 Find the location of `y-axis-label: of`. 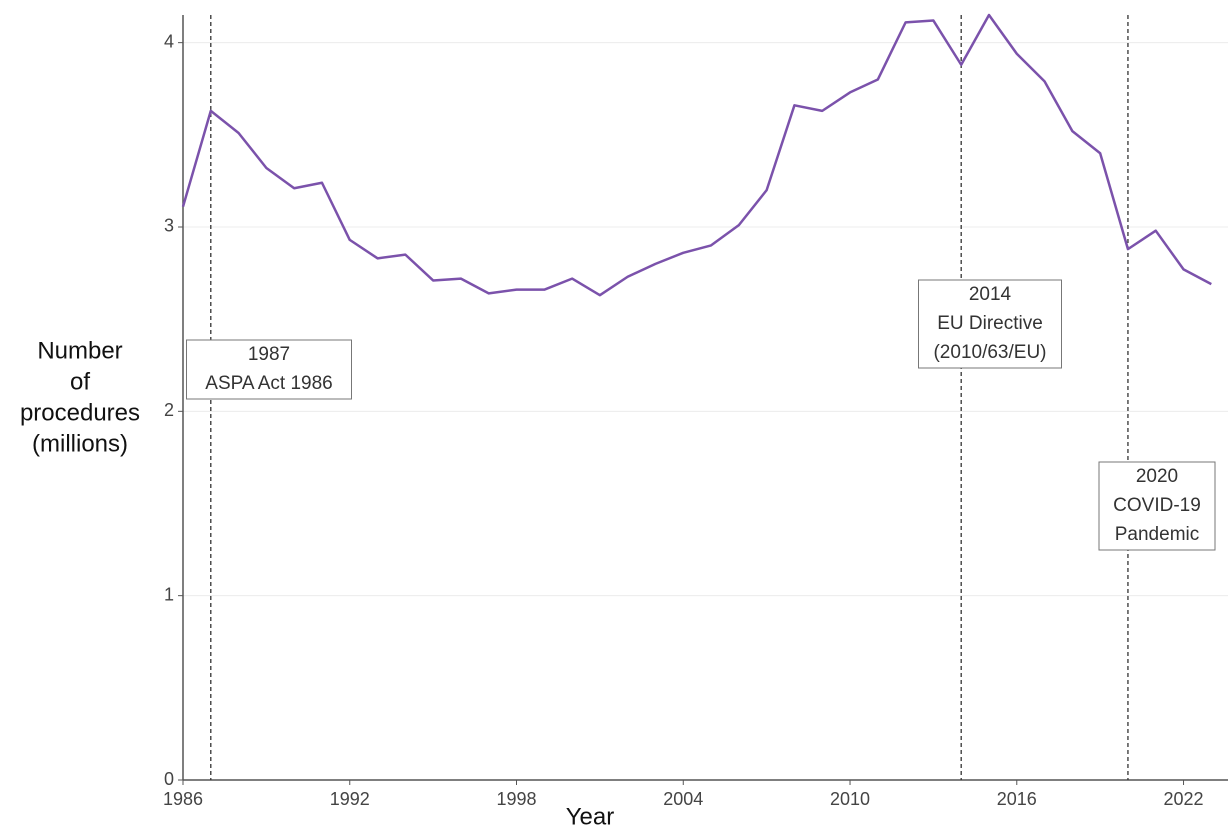

y-axis-label: of is located at coordinates (80, 381).